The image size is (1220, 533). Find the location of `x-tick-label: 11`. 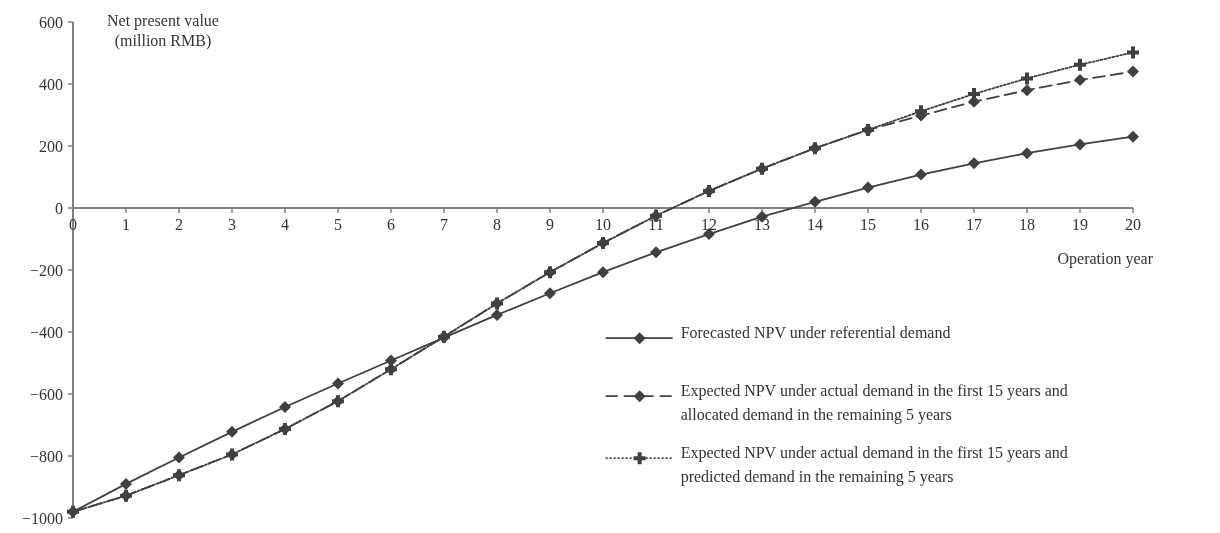

x-tick-label: 11 is located at coordinates (656, 224).